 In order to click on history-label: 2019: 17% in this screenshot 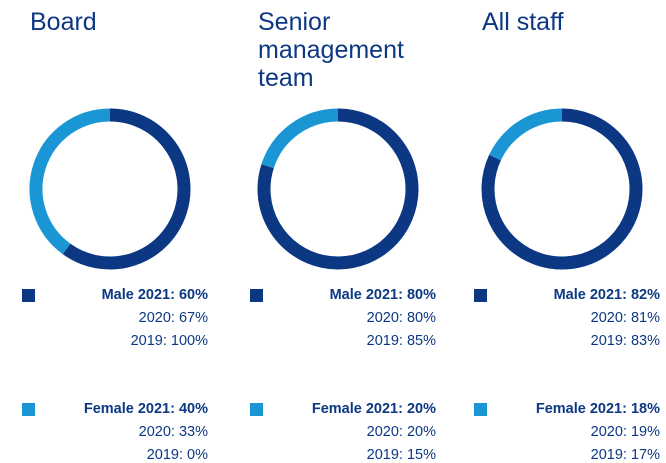, I will do `click(625, 455)`.